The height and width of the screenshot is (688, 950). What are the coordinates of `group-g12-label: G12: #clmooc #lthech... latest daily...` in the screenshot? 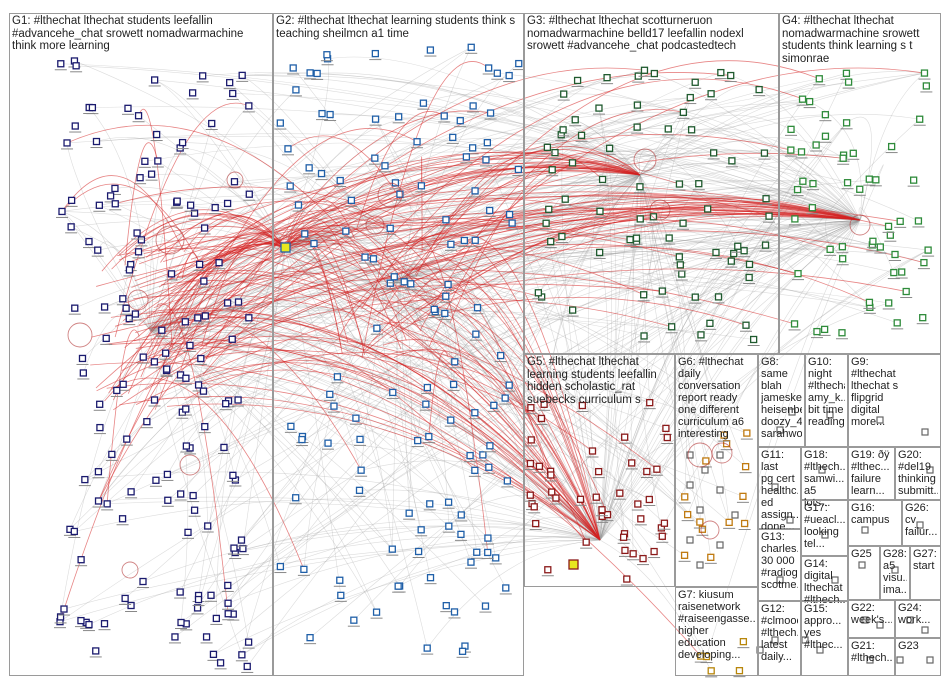 It's located at (779, 633).